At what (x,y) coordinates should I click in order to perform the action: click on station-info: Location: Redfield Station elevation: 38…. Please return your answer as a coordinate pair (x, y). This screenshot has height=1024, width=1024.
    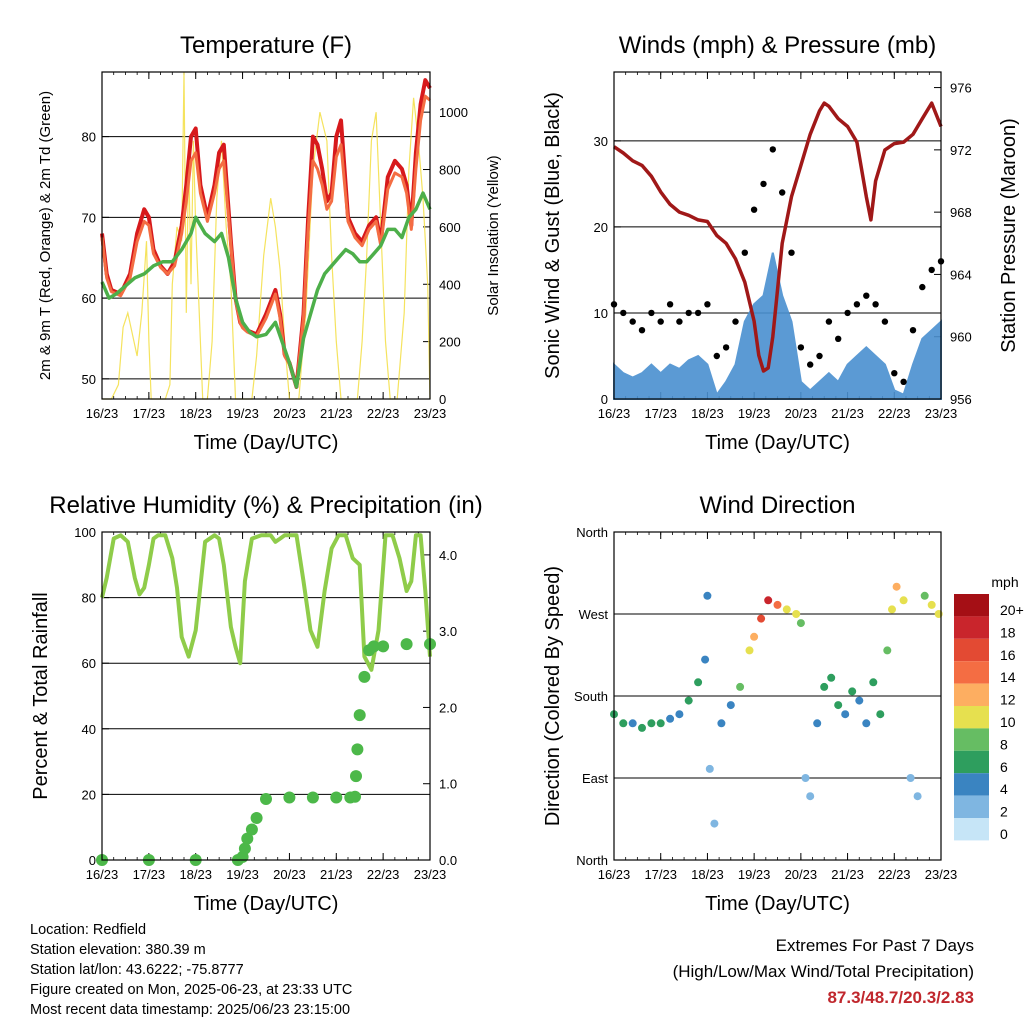
    Looking at the image, I should click on (191, 970).